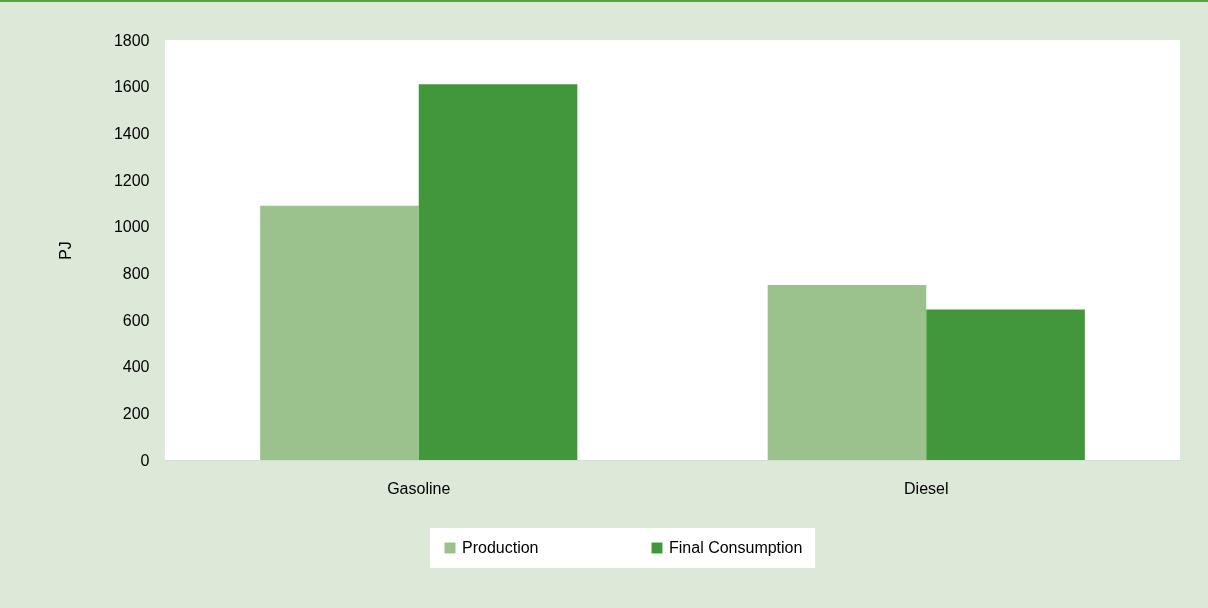  Describe the element at coordinates (136, 413) in the screenshot. I see `y-tick-label: 200` at that location.